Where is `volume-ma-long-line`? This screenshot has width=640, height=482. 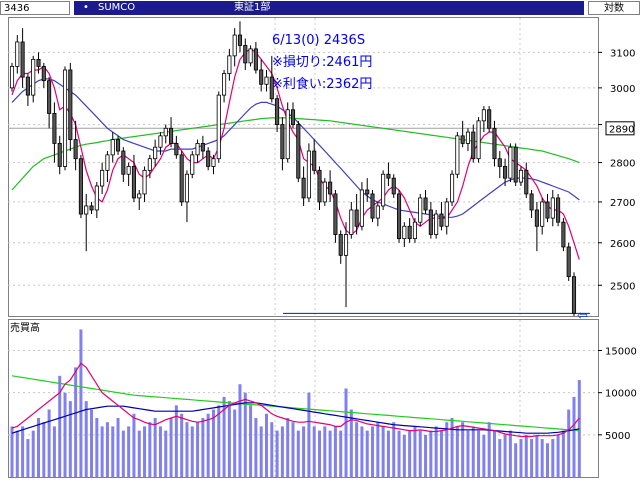
volume-ma-long-line is located at coordinates (295, 403).